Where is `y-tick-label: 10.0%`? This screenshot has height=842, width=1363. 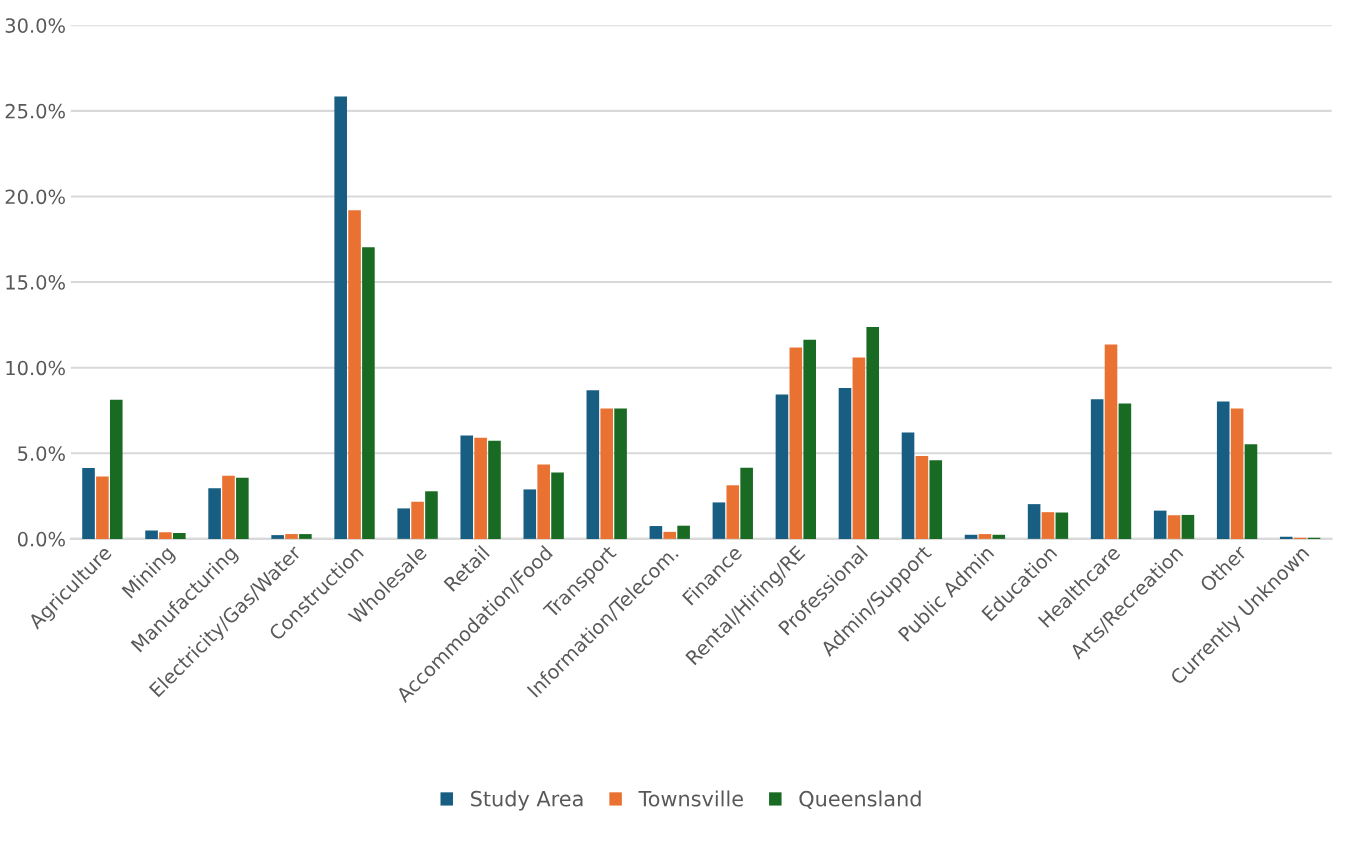 y-tick-label: 10.0% is located at coordinates (35, 368).